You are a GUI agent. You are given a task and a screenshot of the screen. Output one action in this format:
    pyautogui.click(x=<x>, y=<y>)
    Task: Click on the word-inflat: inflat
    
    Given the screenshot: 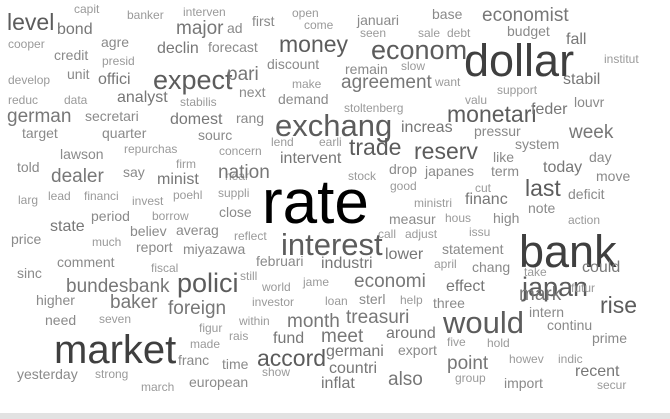 What is the action you would take?
    pyautogui.click(x=338, y=383)
    